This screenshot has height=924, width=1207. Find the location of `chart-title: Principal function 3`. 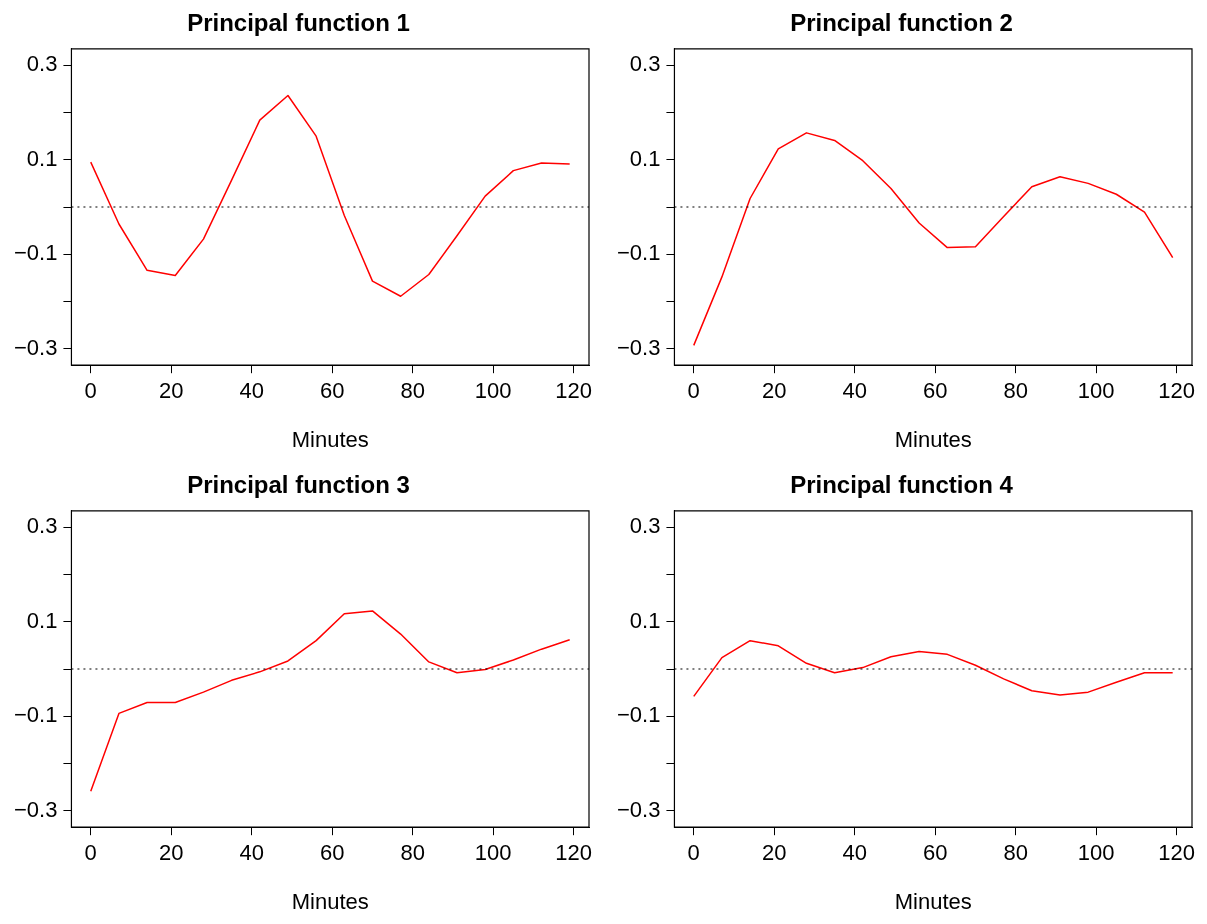

chart-title: Principal function 3 is located at coordinates (298, 485).